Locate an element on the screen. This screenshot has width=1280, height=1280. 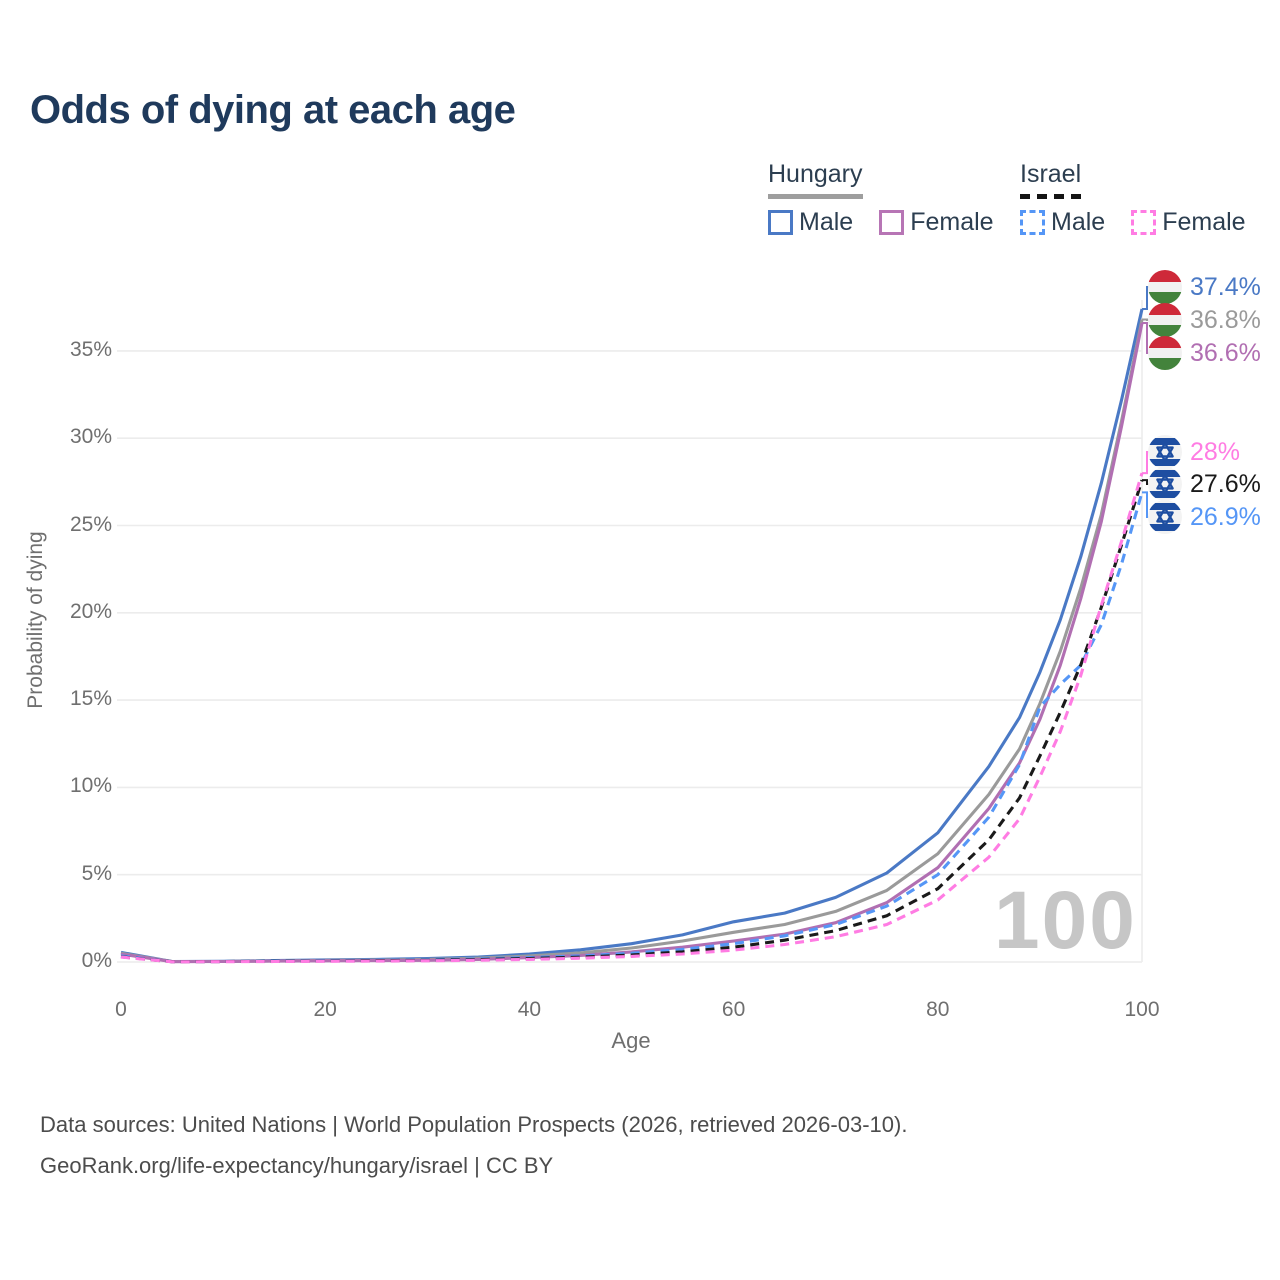
legend-item-hungary-male: Male is located at coordinates (810, 222).